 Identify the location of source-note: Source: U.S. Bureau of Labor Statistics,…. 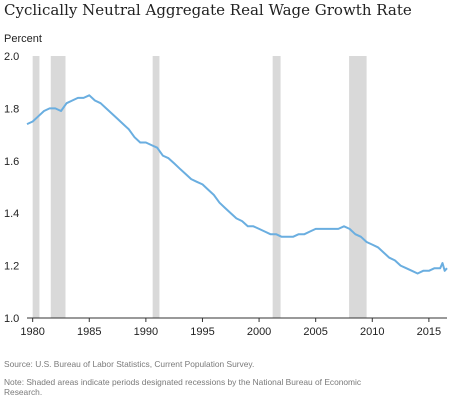
(129, 364).